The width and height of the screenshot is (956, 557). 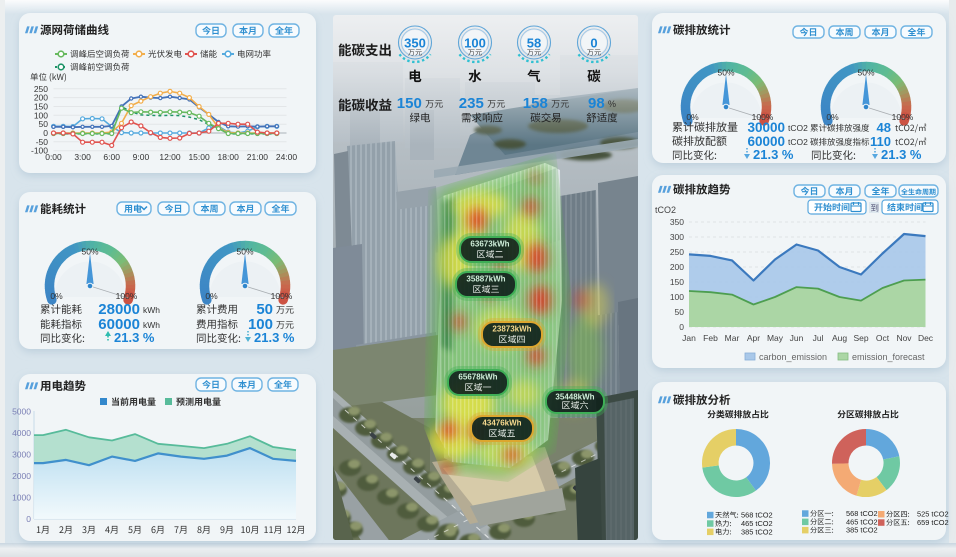 I want to click on svg-text: May, so click(x=775, y=338).